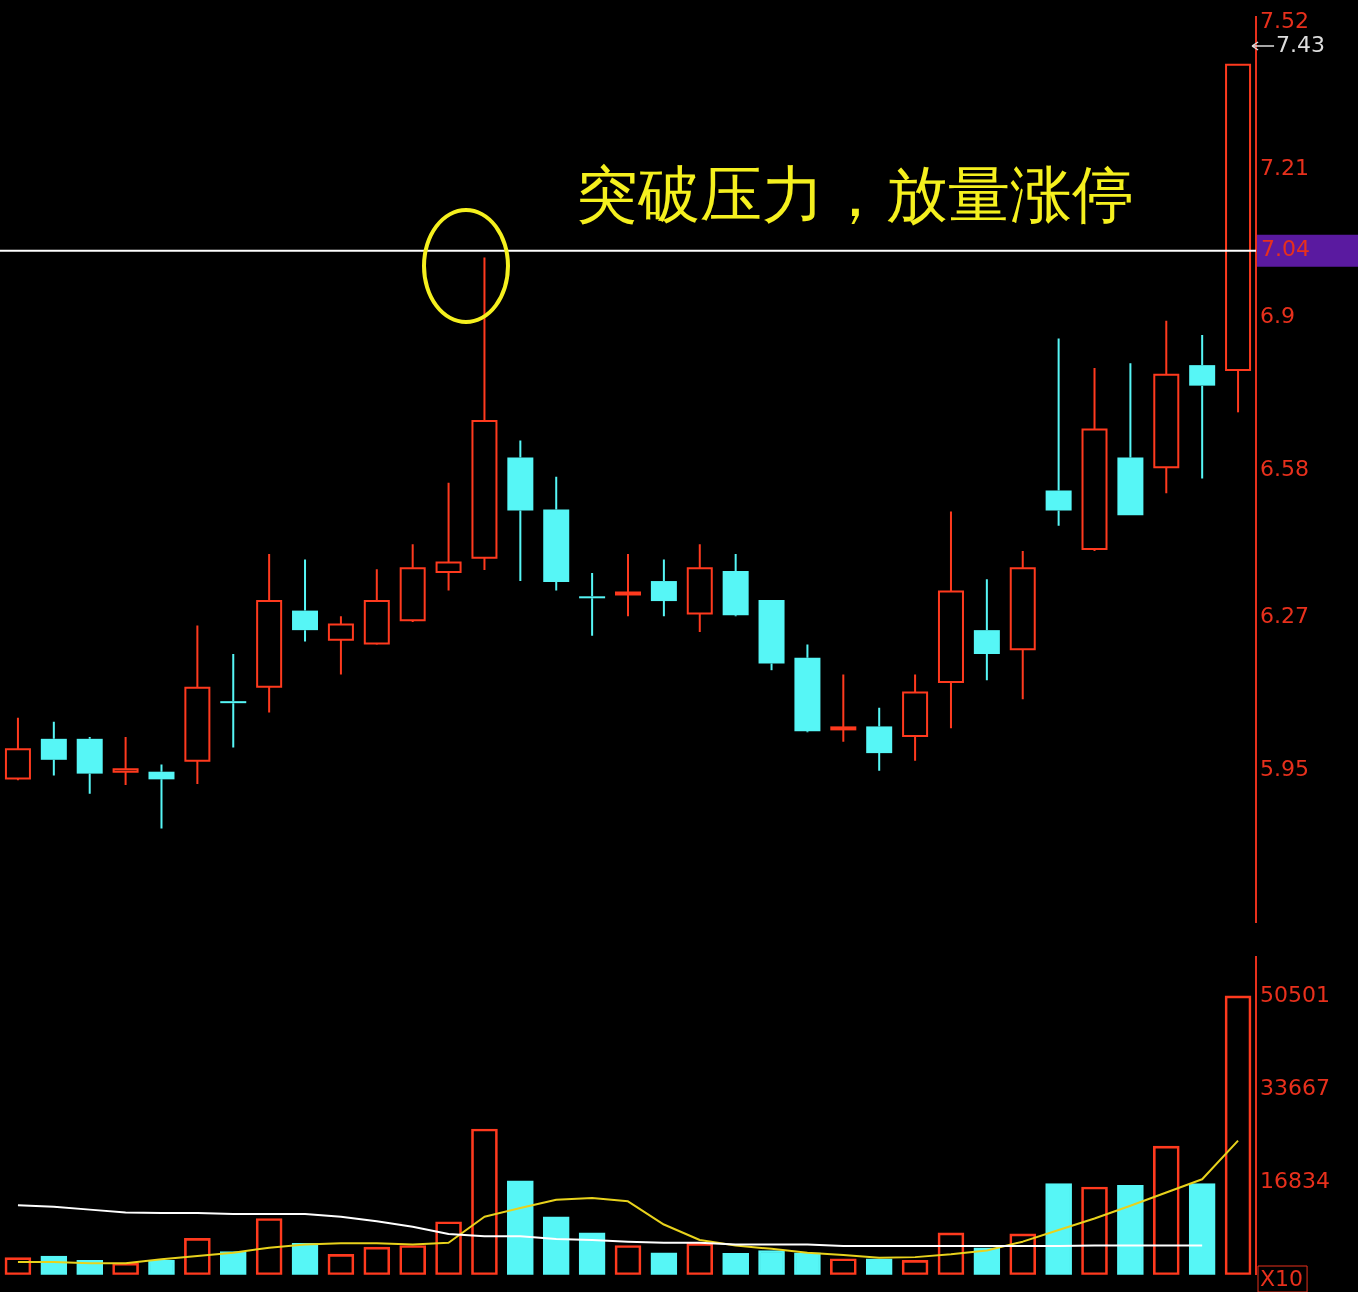 The image size is (1358, 1292). I want to click on annotation: 突破压力，放量涨停, so click(855, 195).